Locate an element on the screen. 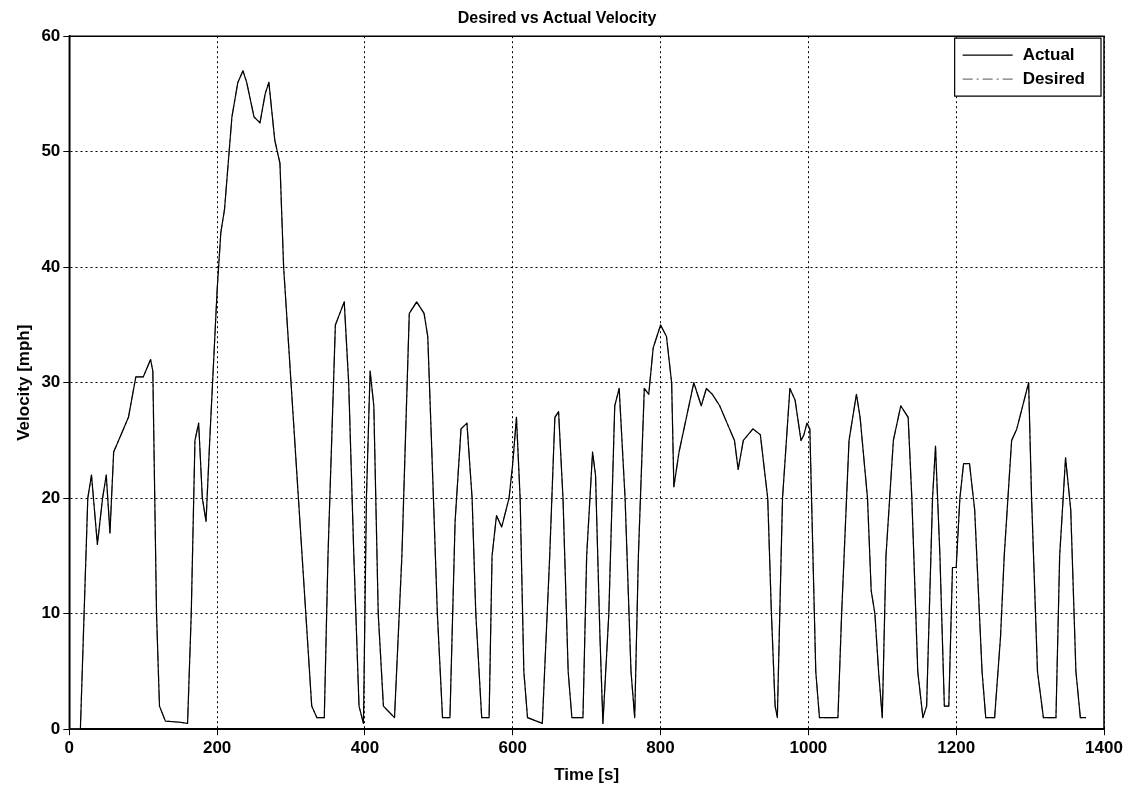  y-tick-label: 0 is located at coordinates (55, 728).